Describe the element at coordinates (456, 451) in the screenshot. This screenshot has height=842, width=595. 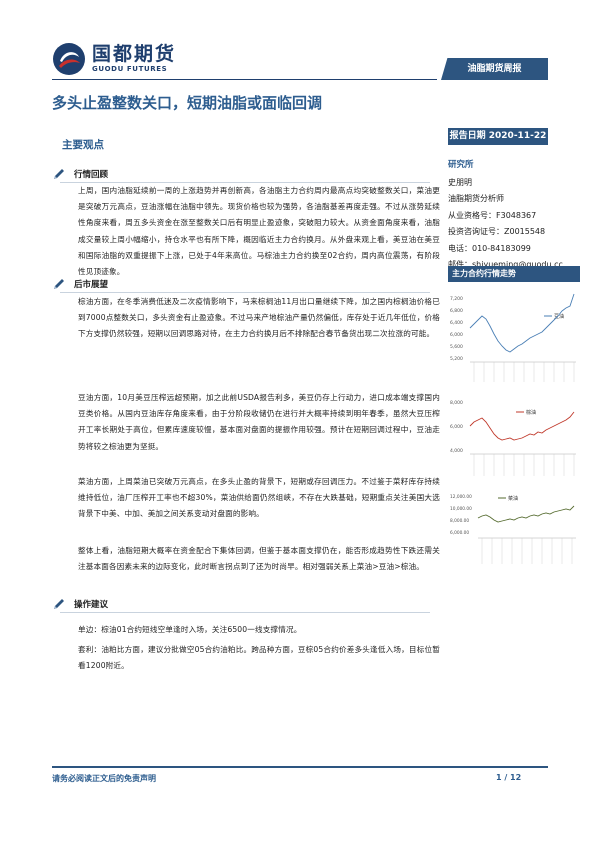
I see `y-tick: 4,000` at that location.